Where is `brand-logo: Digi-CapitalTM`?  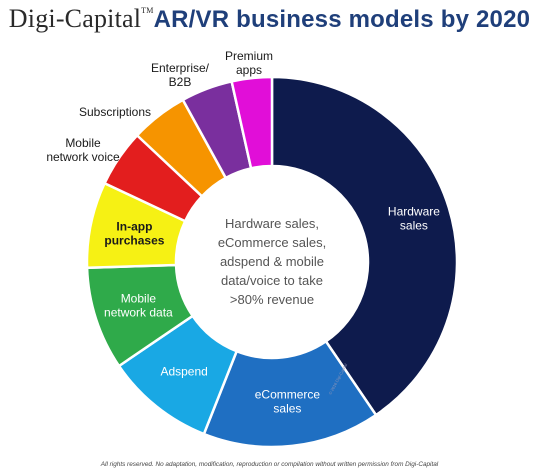
brand-logo: Digi-CapitalTM is located at coordinates (81, 18).